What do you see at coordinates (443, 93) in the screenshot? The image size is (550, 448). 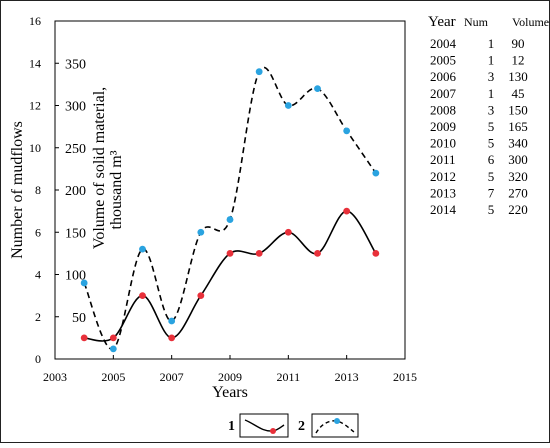 I see `table-cell: 2007` at bounding box center [443, 93].